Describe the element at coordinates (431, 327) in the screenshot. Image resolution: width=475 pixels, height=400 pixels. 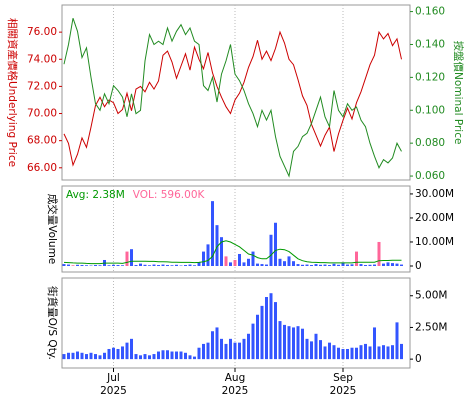
I see `y-tick-label: 2.50M` at that location.